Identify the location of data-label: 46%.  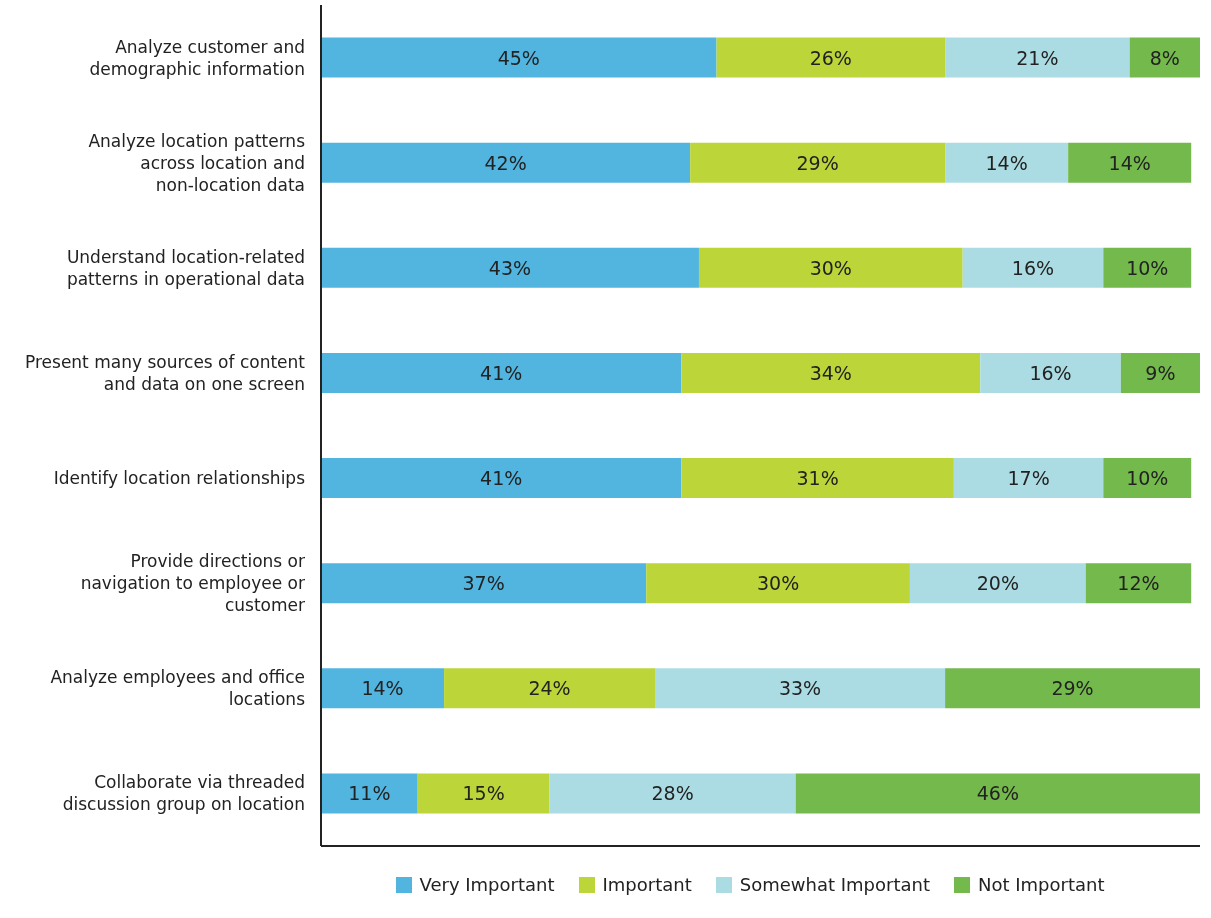
(997, 793).